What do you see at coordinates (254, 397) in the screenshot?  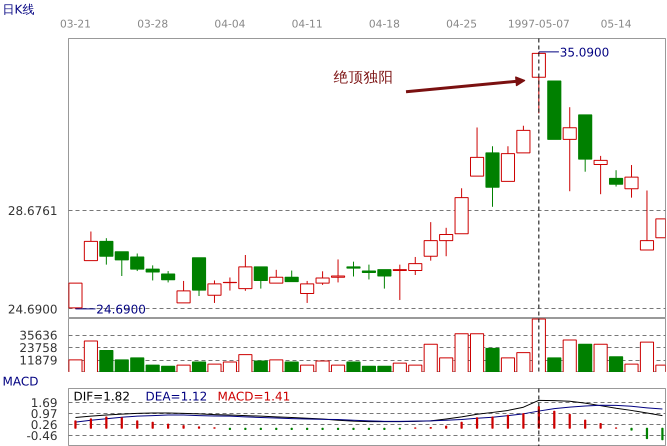 I see `text: MACD=1.41` at bounding box center [254, 397].